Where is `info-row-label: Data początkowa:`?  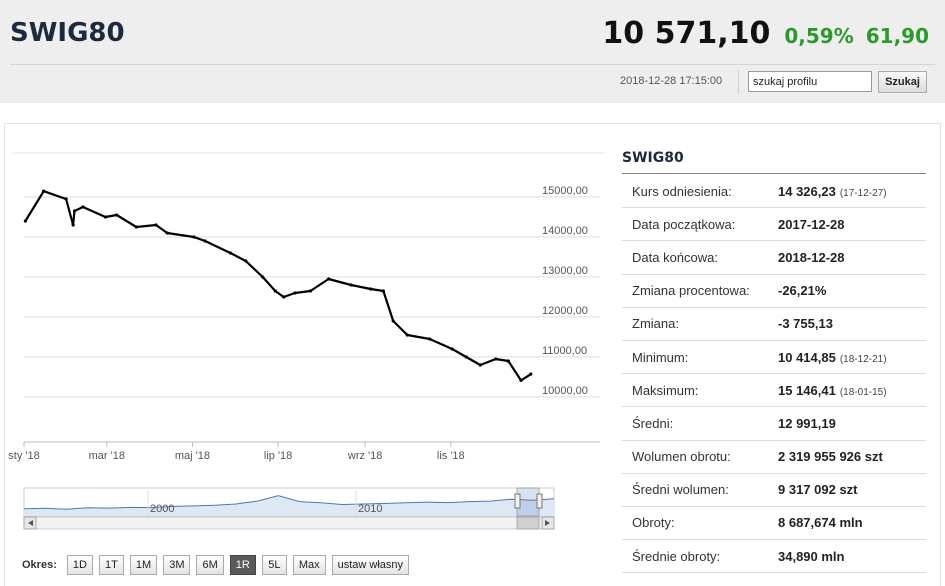
info-row-label: Data początkowa: is located at coordinates (684, 224).